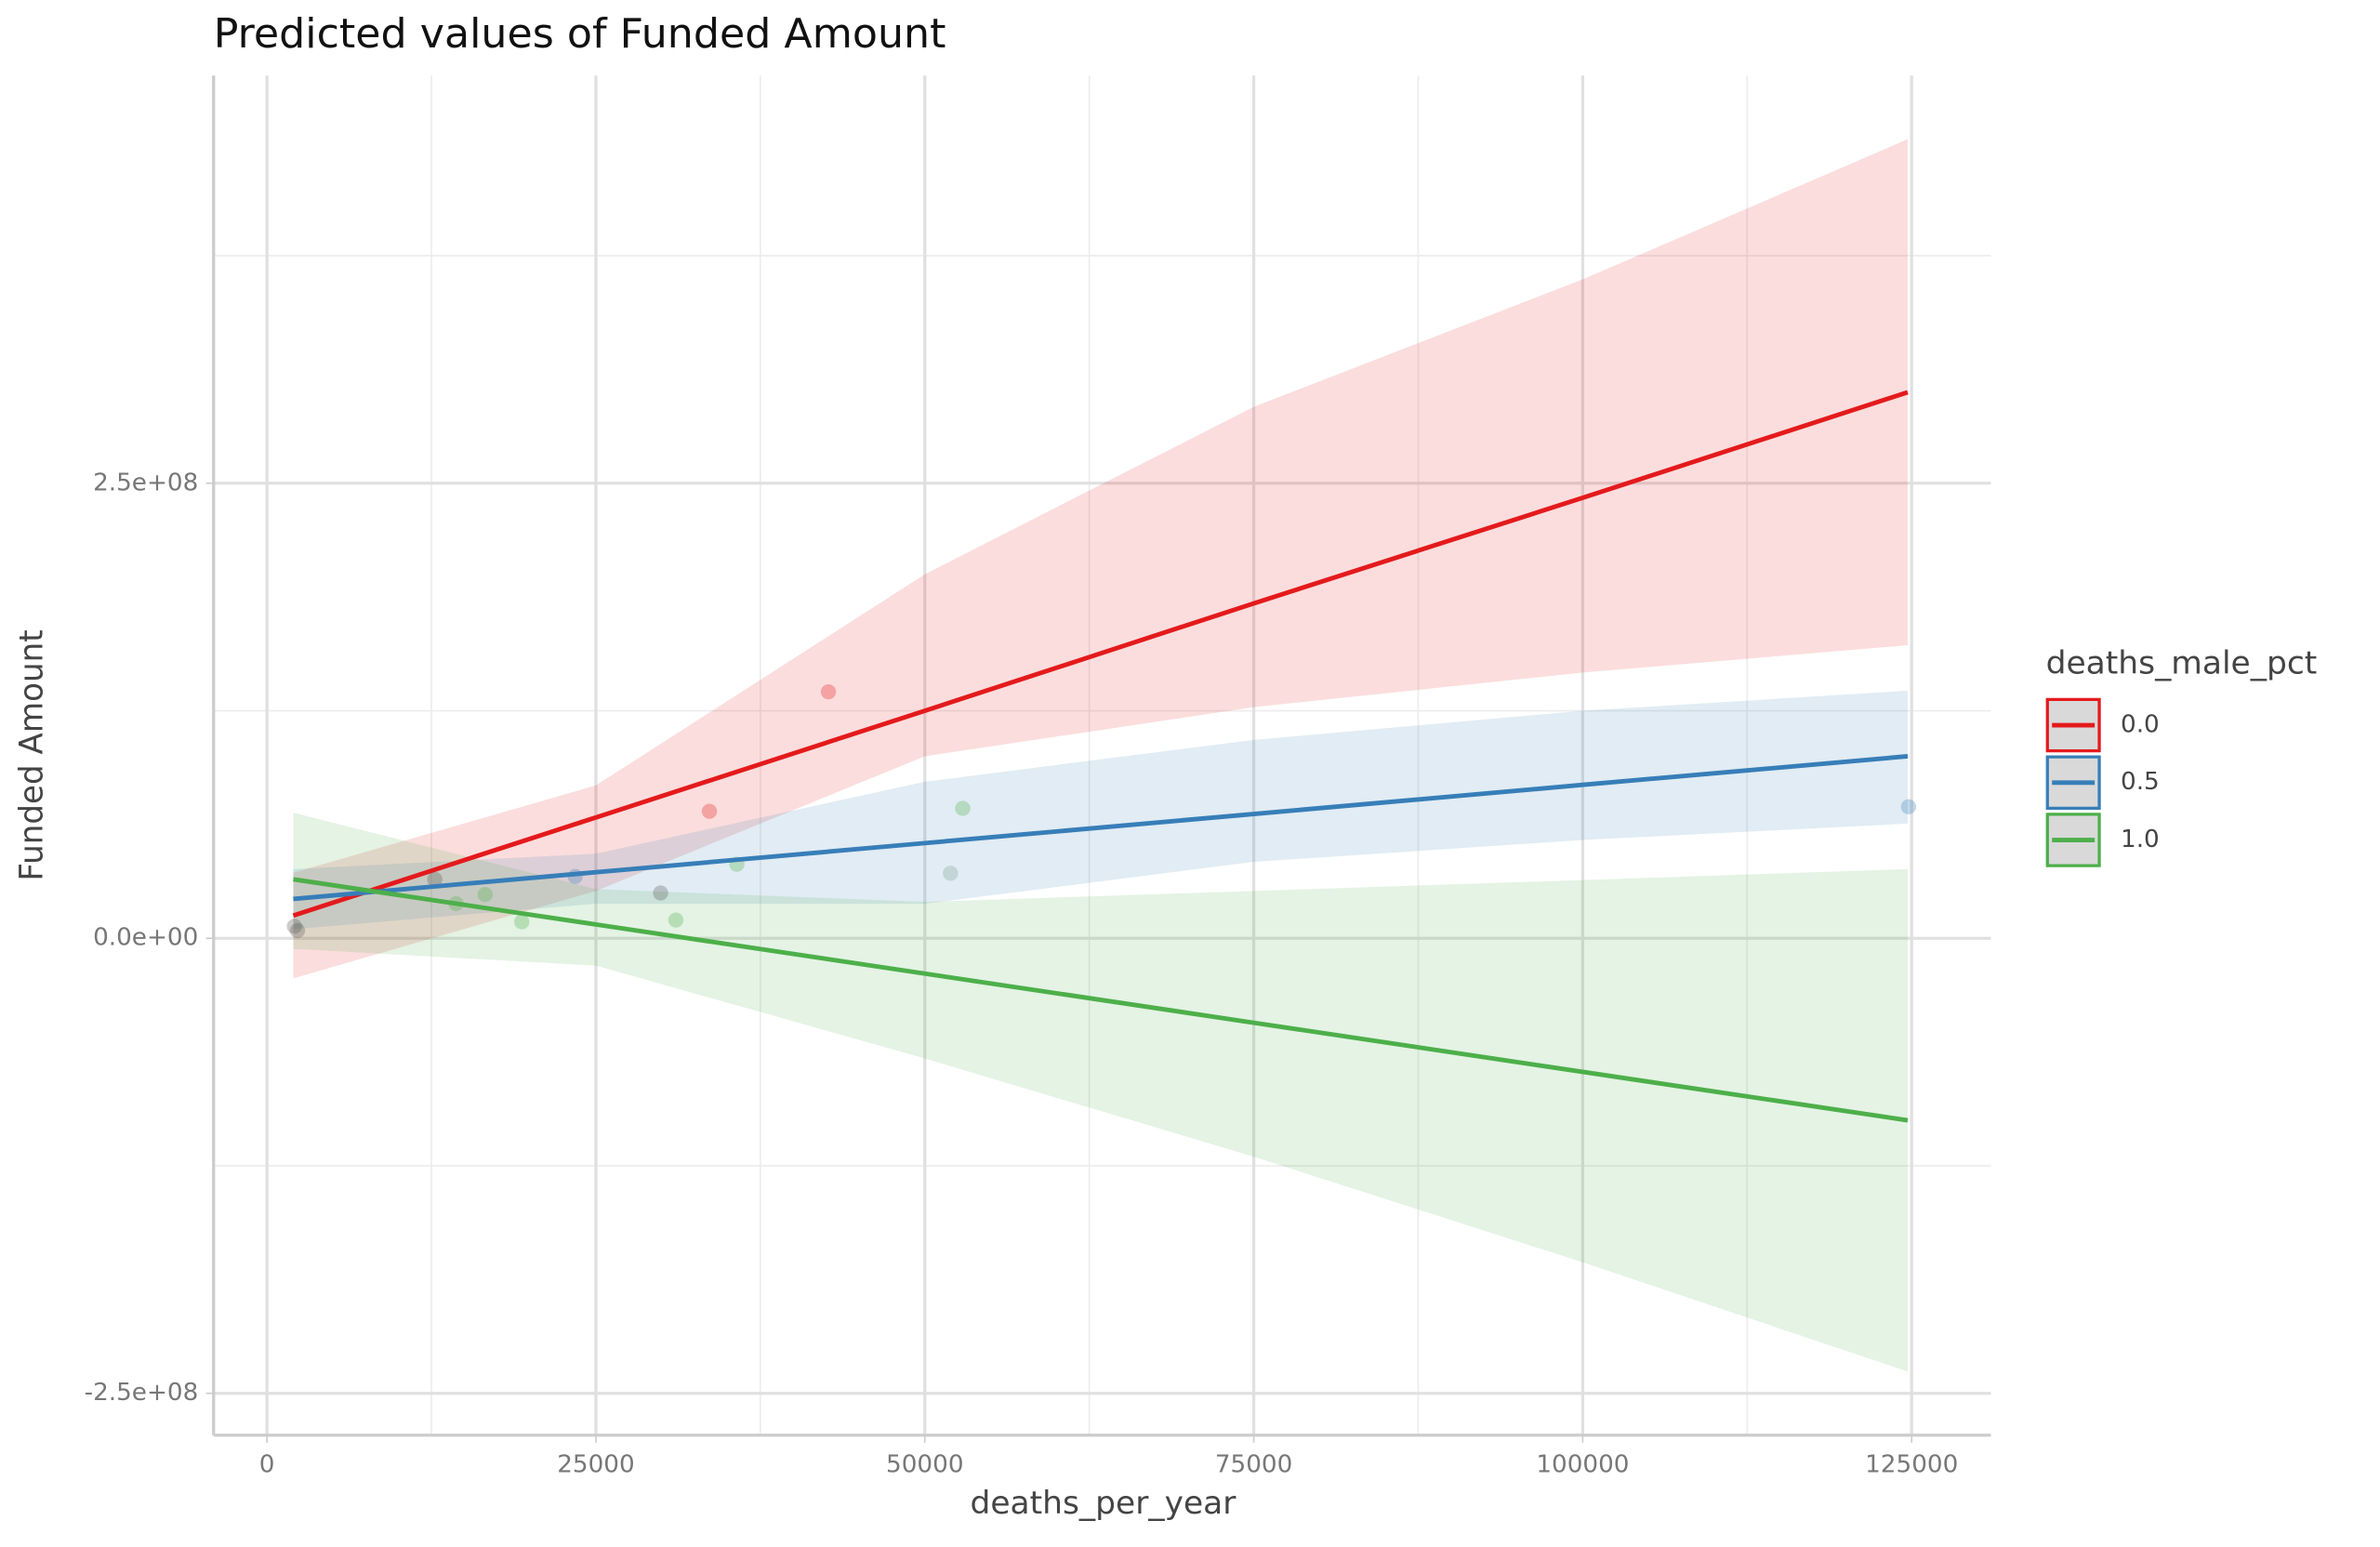 This screenshot has width=2380, height=1547. I want to click on chart-title: Predicted values of Funded Amount, so click(580, 34).